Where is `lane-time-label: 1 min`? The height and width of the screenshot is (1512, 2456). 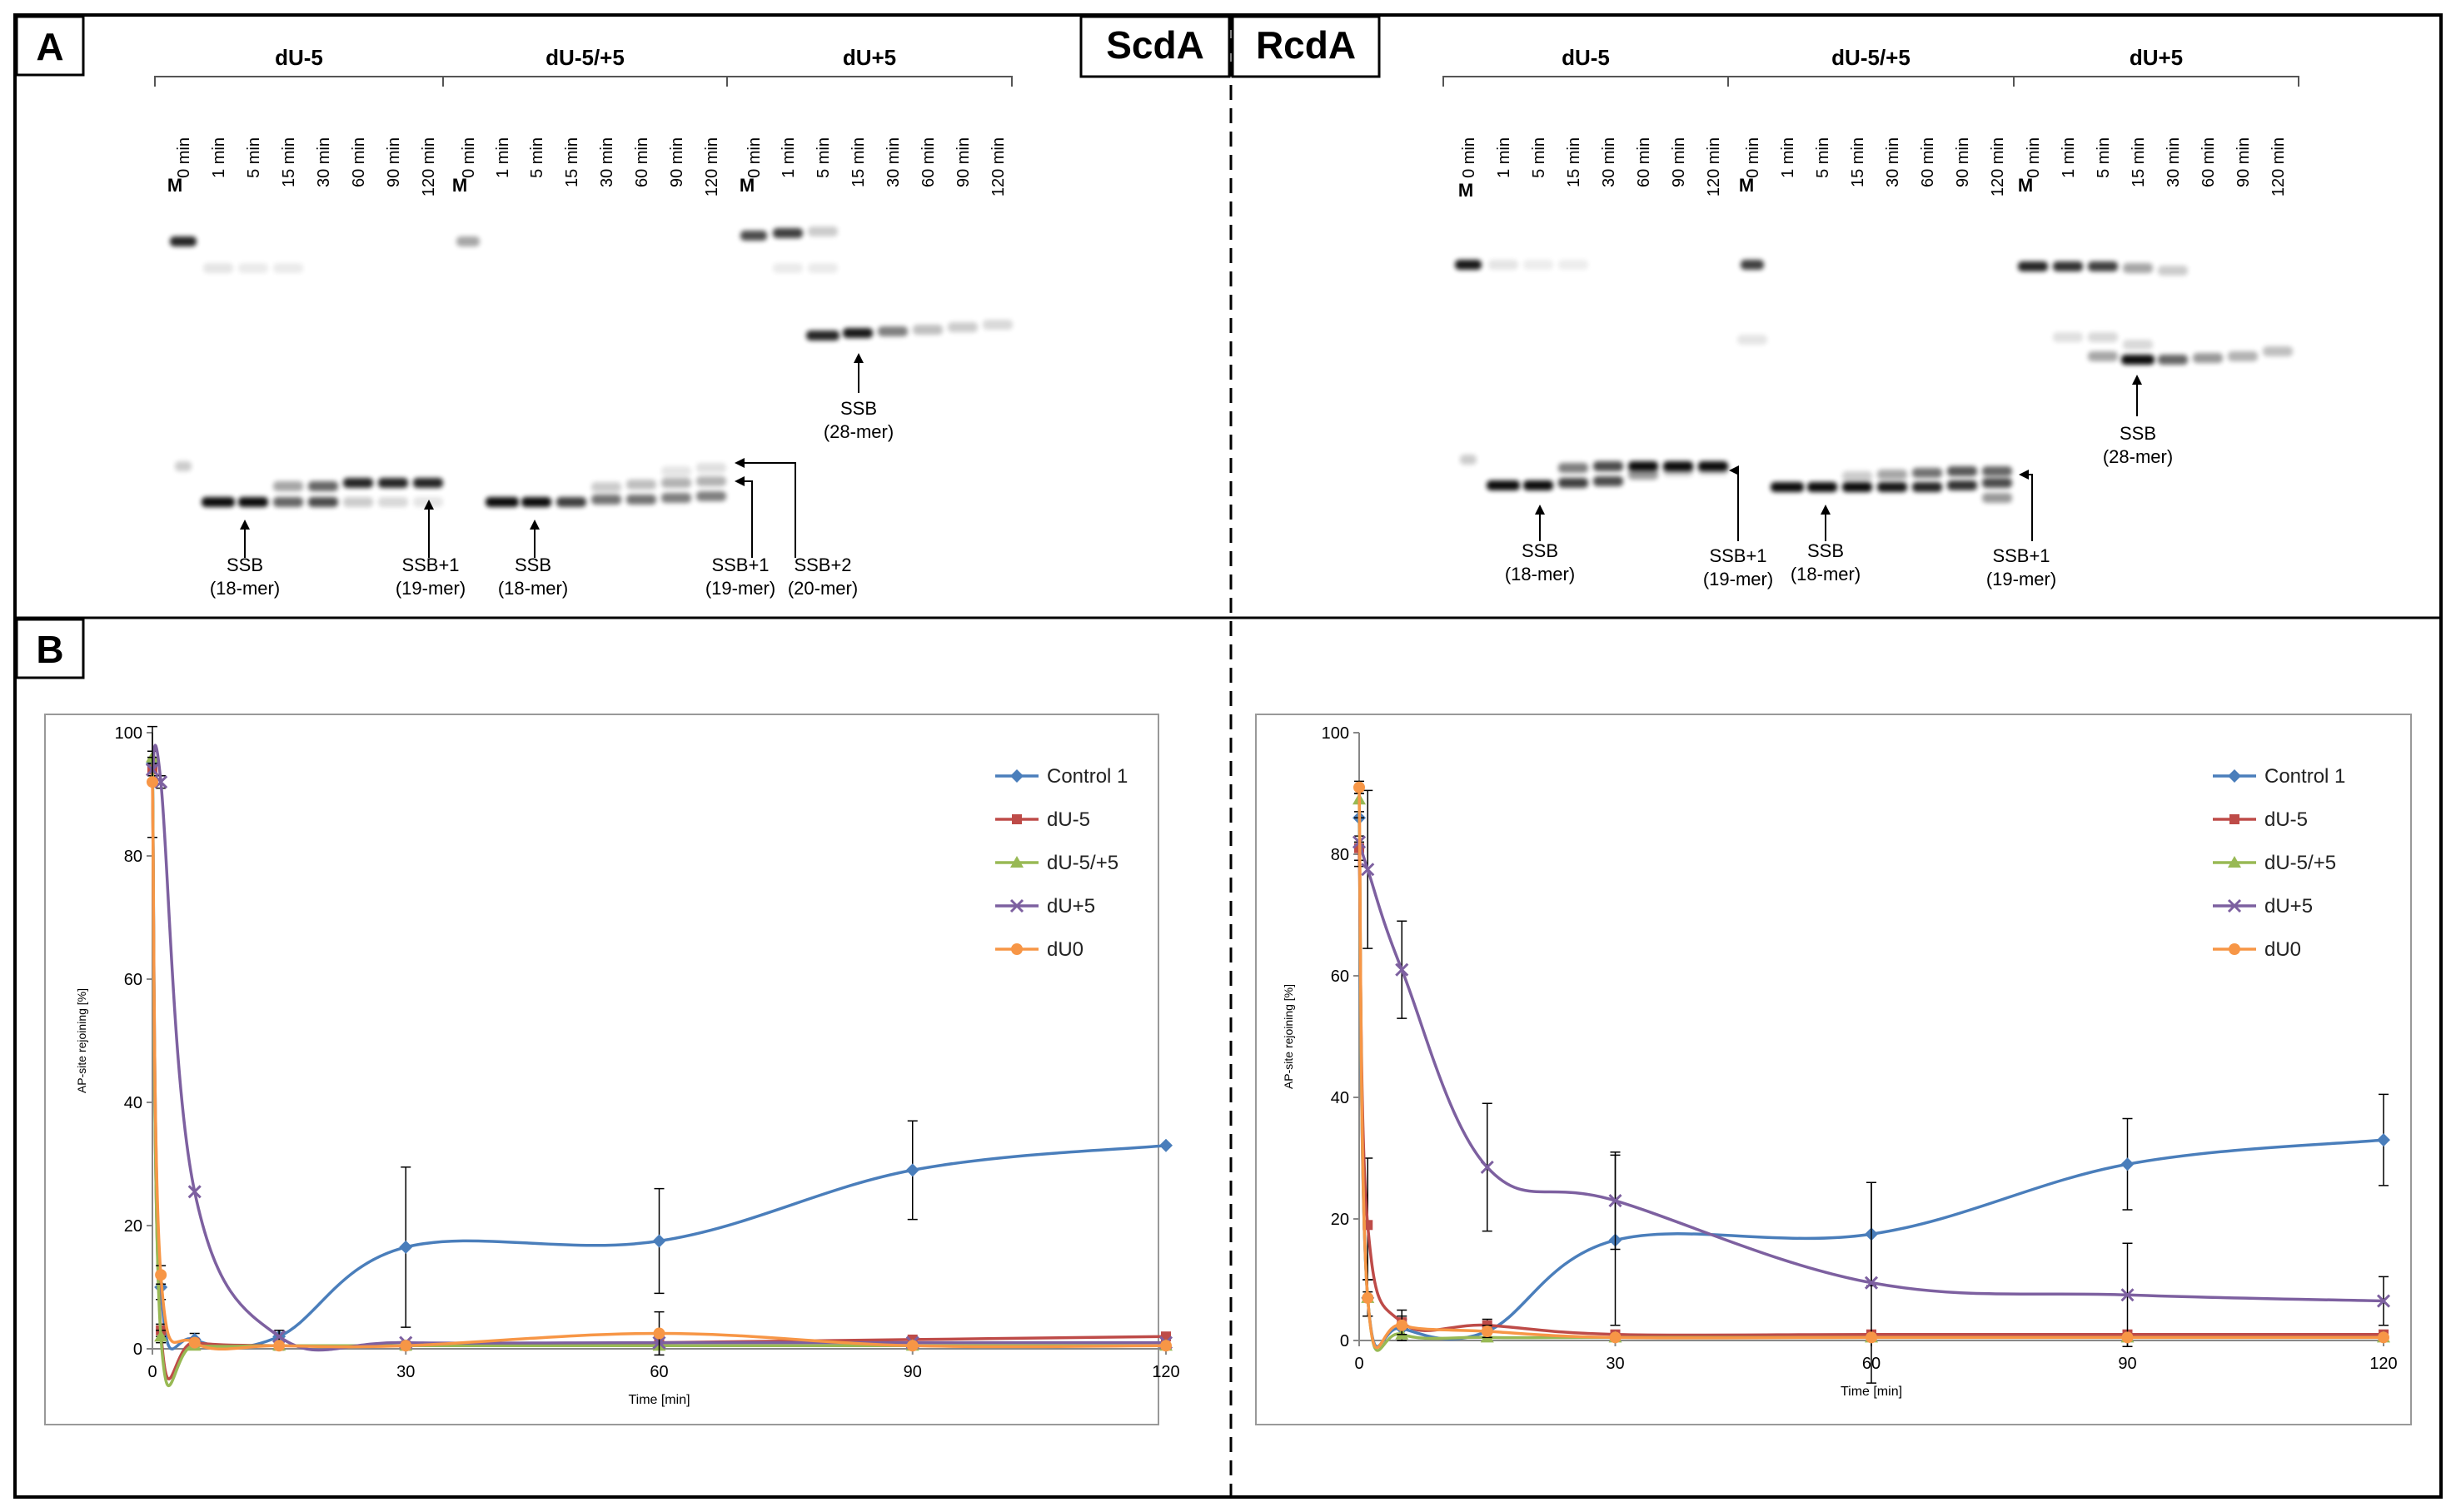 lane-time-label: 1 min is located at coordinates (503, 158).